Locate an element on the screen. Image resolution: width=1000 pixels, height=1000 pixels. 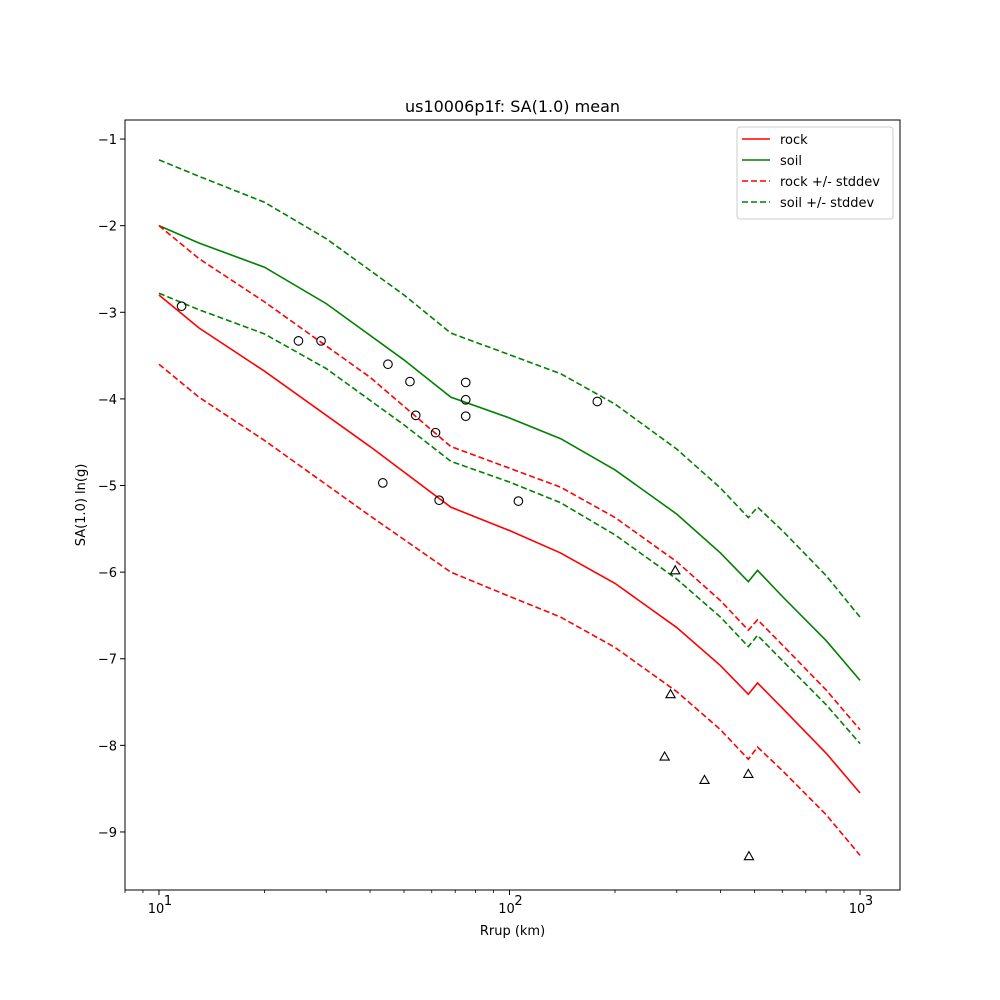
y-tick-label: −1 is located at coordinates (107, 140).